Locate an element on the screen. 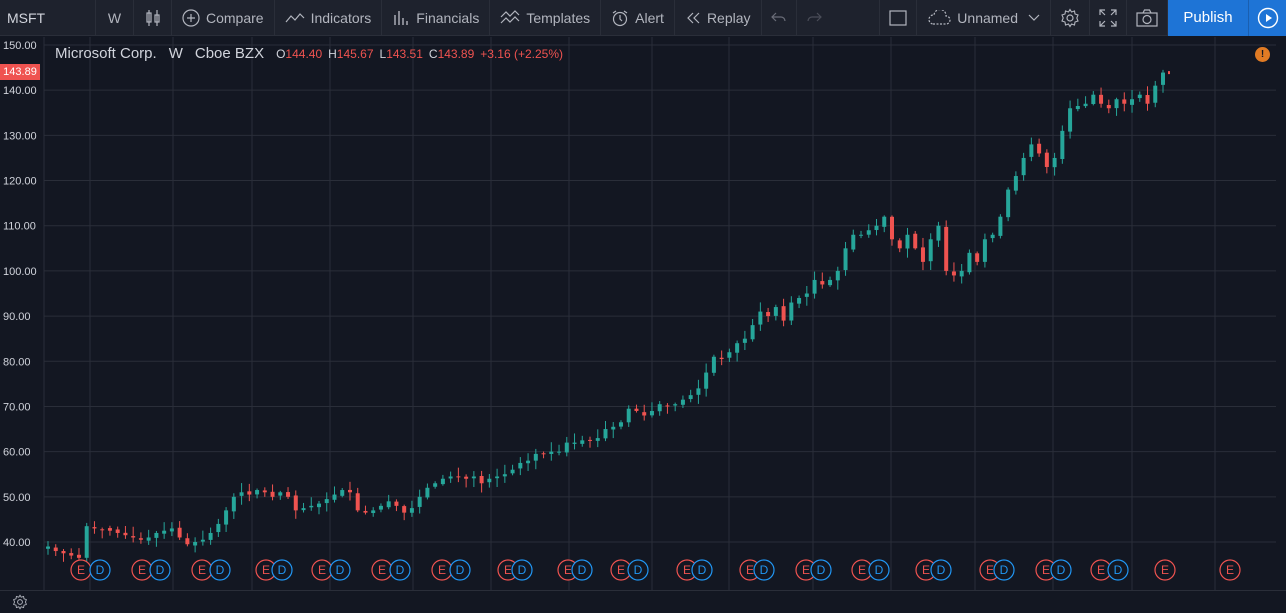 Image resolution: width=1286 pixels, height=613 pixels. settings-button is located at coordinates (1070, 18).